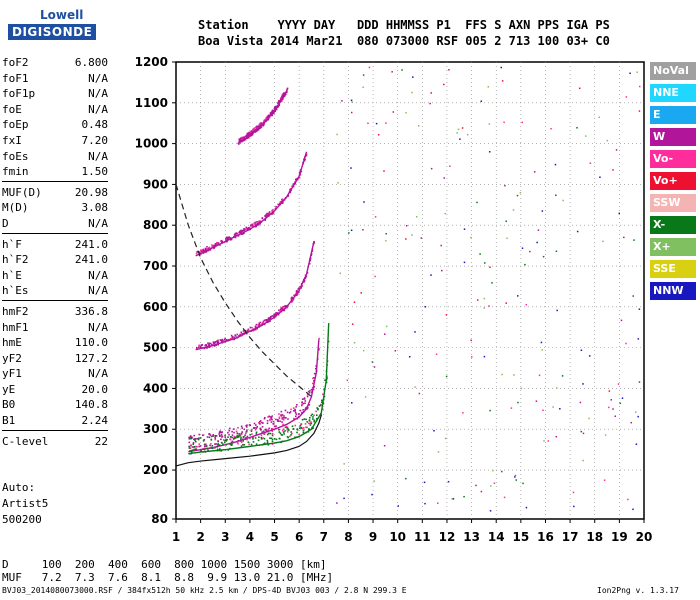 The height and width of the screenshot is (600, 700). Describe the element at coordinates (248, 440) in the screenshot. I see `electron-density-profile` at that location.